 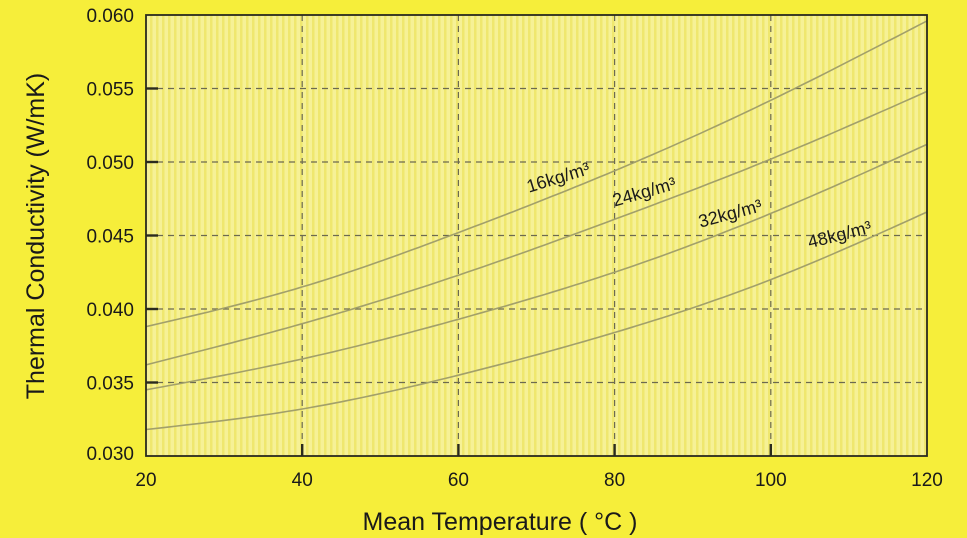 I want to click on x-tick-label: 20, so click(x=145, y=480).